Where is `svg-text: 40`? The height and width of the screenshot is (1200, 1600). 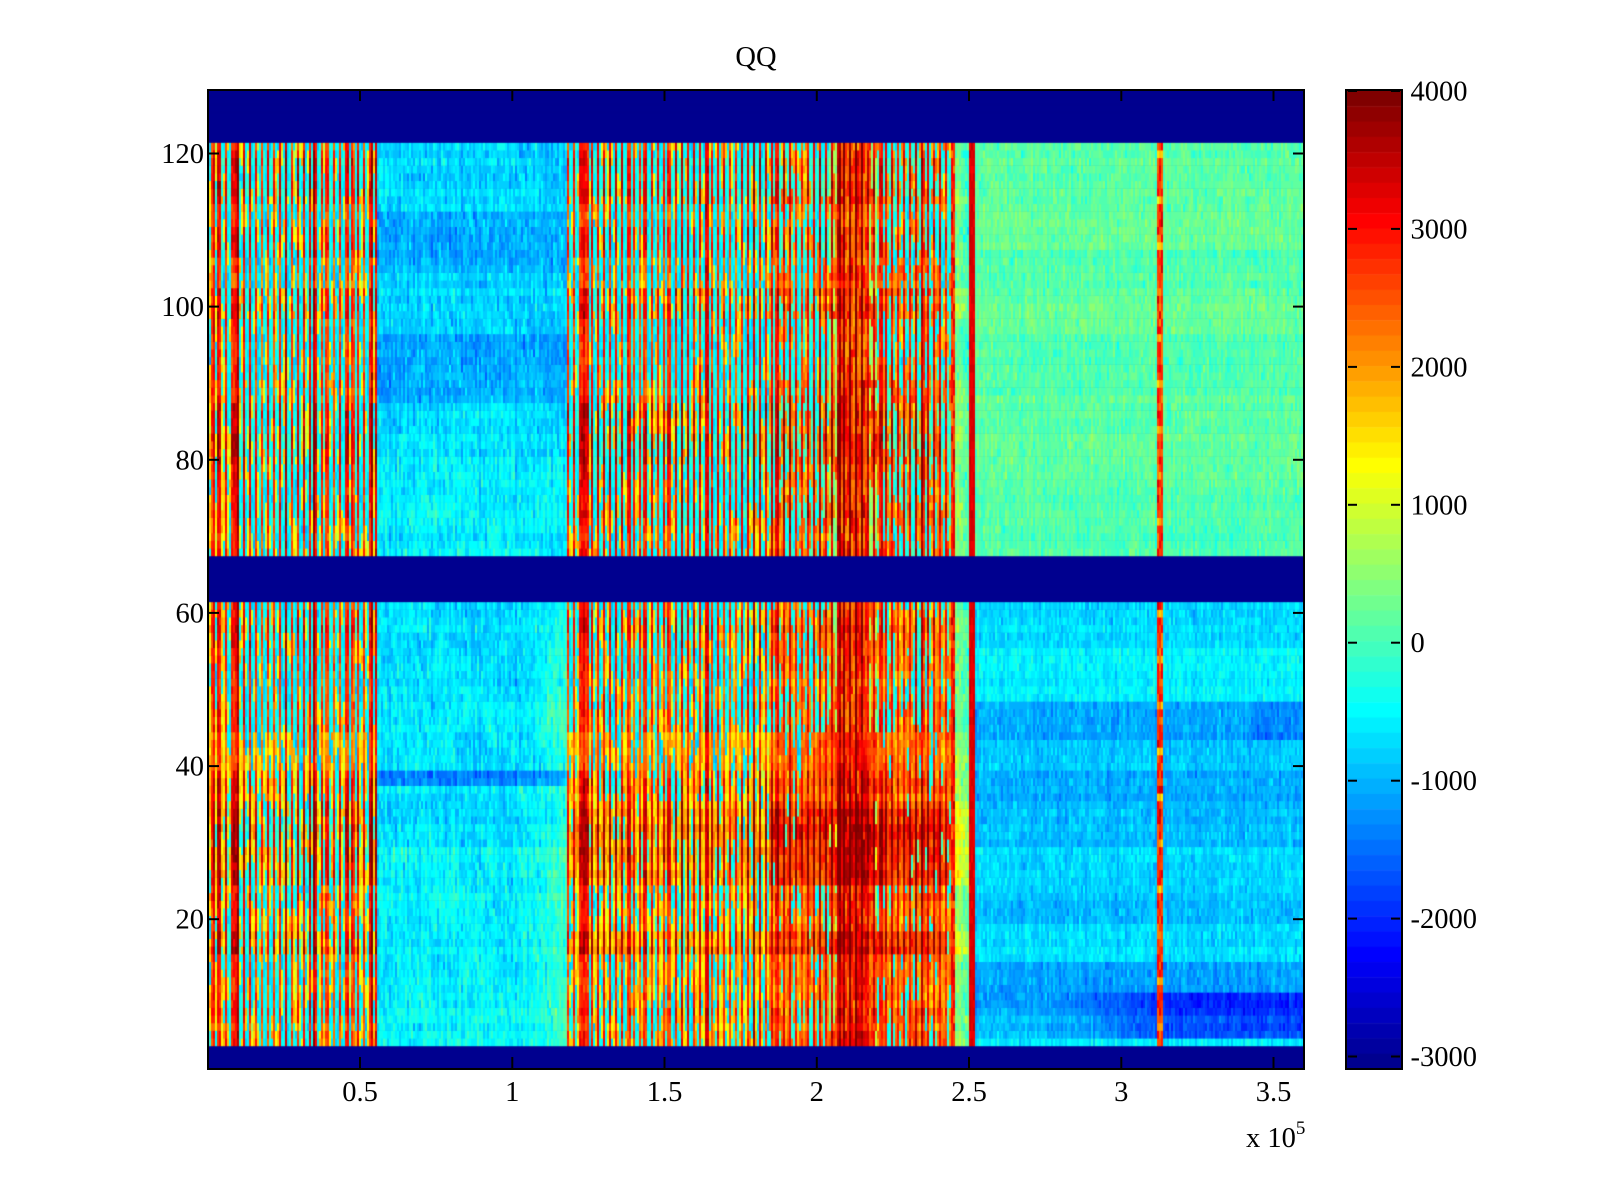
svg-text: 40 is located at coordinates (190, 767).